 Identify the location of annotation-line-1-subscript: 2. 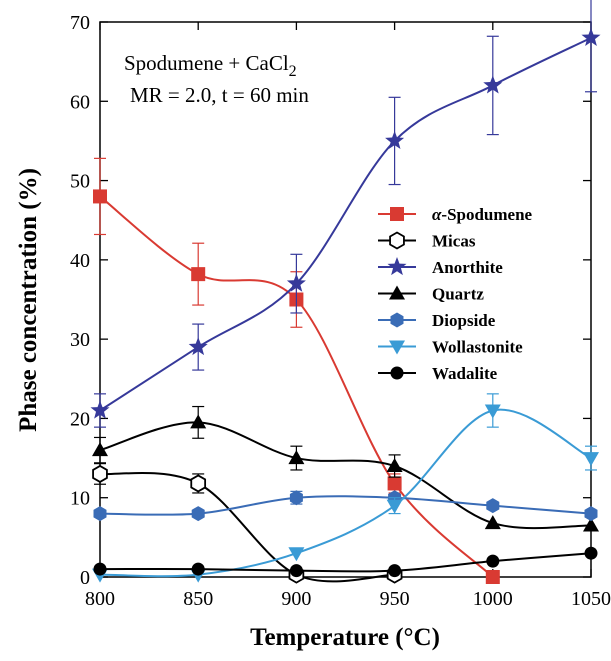
(293, 71).